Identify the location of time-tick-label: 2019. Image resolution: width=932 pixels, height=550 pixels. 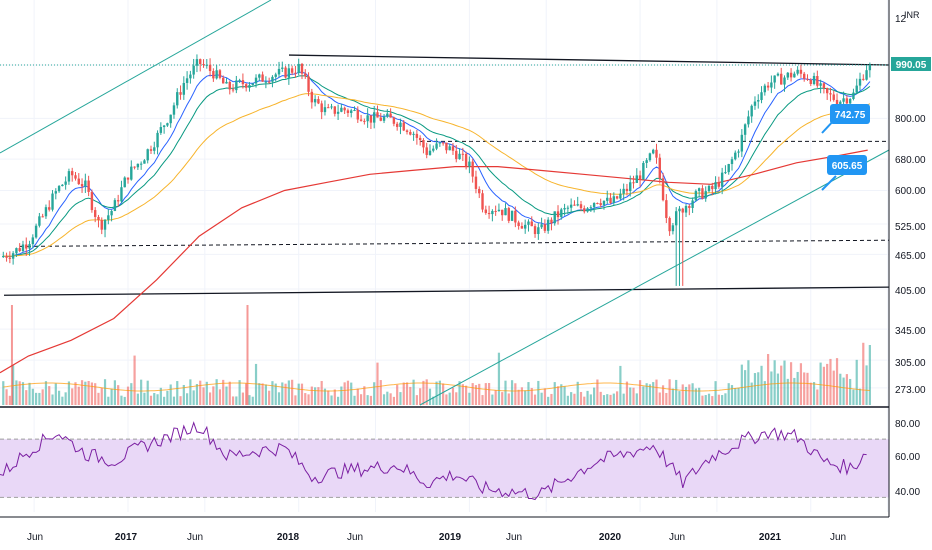
(450, 537).